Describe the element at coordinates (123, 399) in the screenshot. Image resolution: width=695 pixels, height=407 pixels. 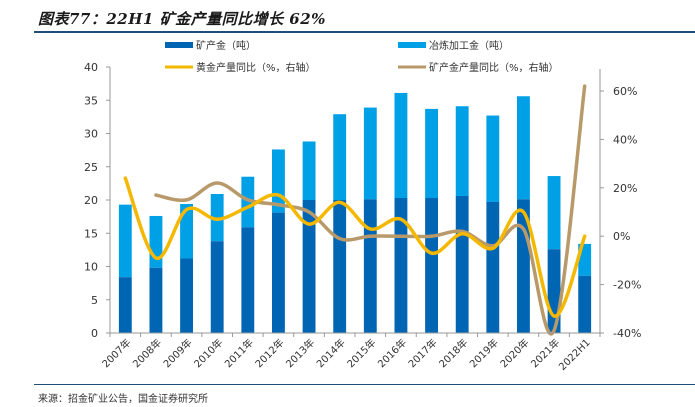
I see `source-note: 来源：招金矿业公告，国金证券研究所` at that location.